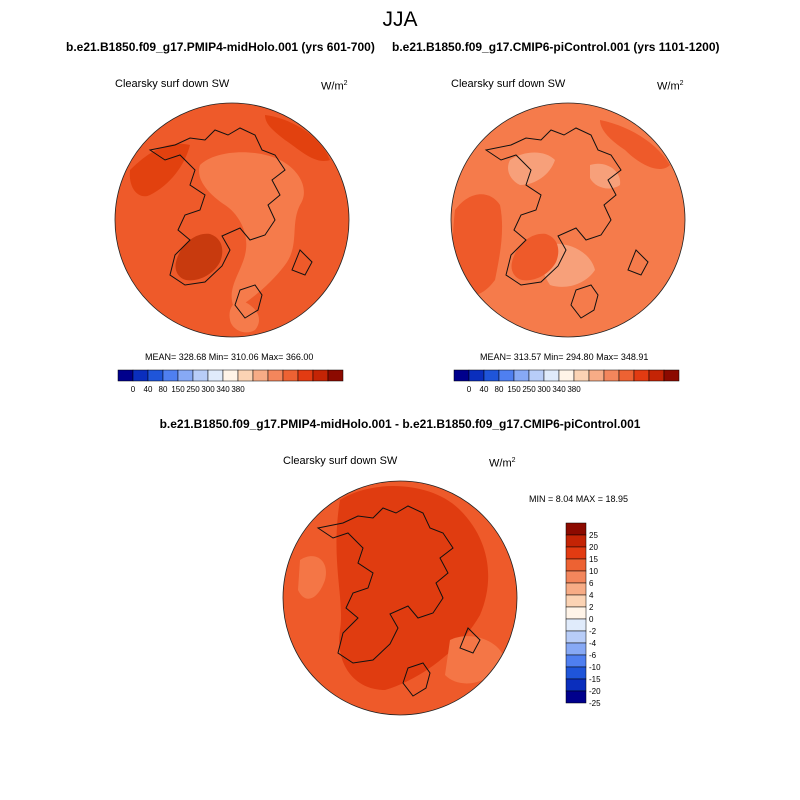 This screenshot has height=800, width=800. I want to click on left-horizontal-colorbar: 0 40 80 150 250 300 340 380, so click(230, 381).